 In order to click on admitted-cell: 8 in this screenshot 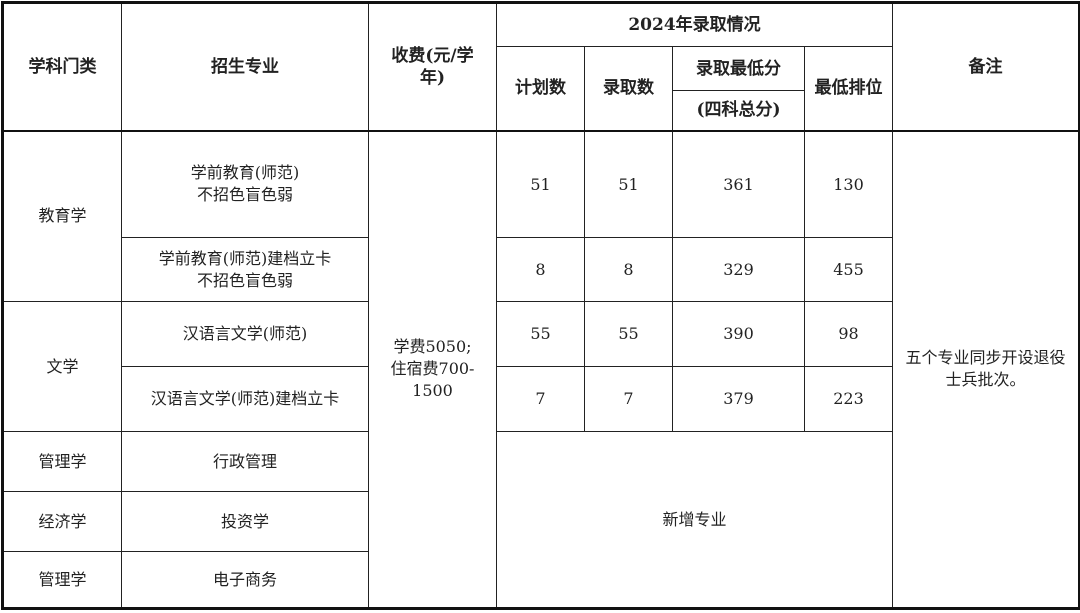, I will do `click(628, 269)`.